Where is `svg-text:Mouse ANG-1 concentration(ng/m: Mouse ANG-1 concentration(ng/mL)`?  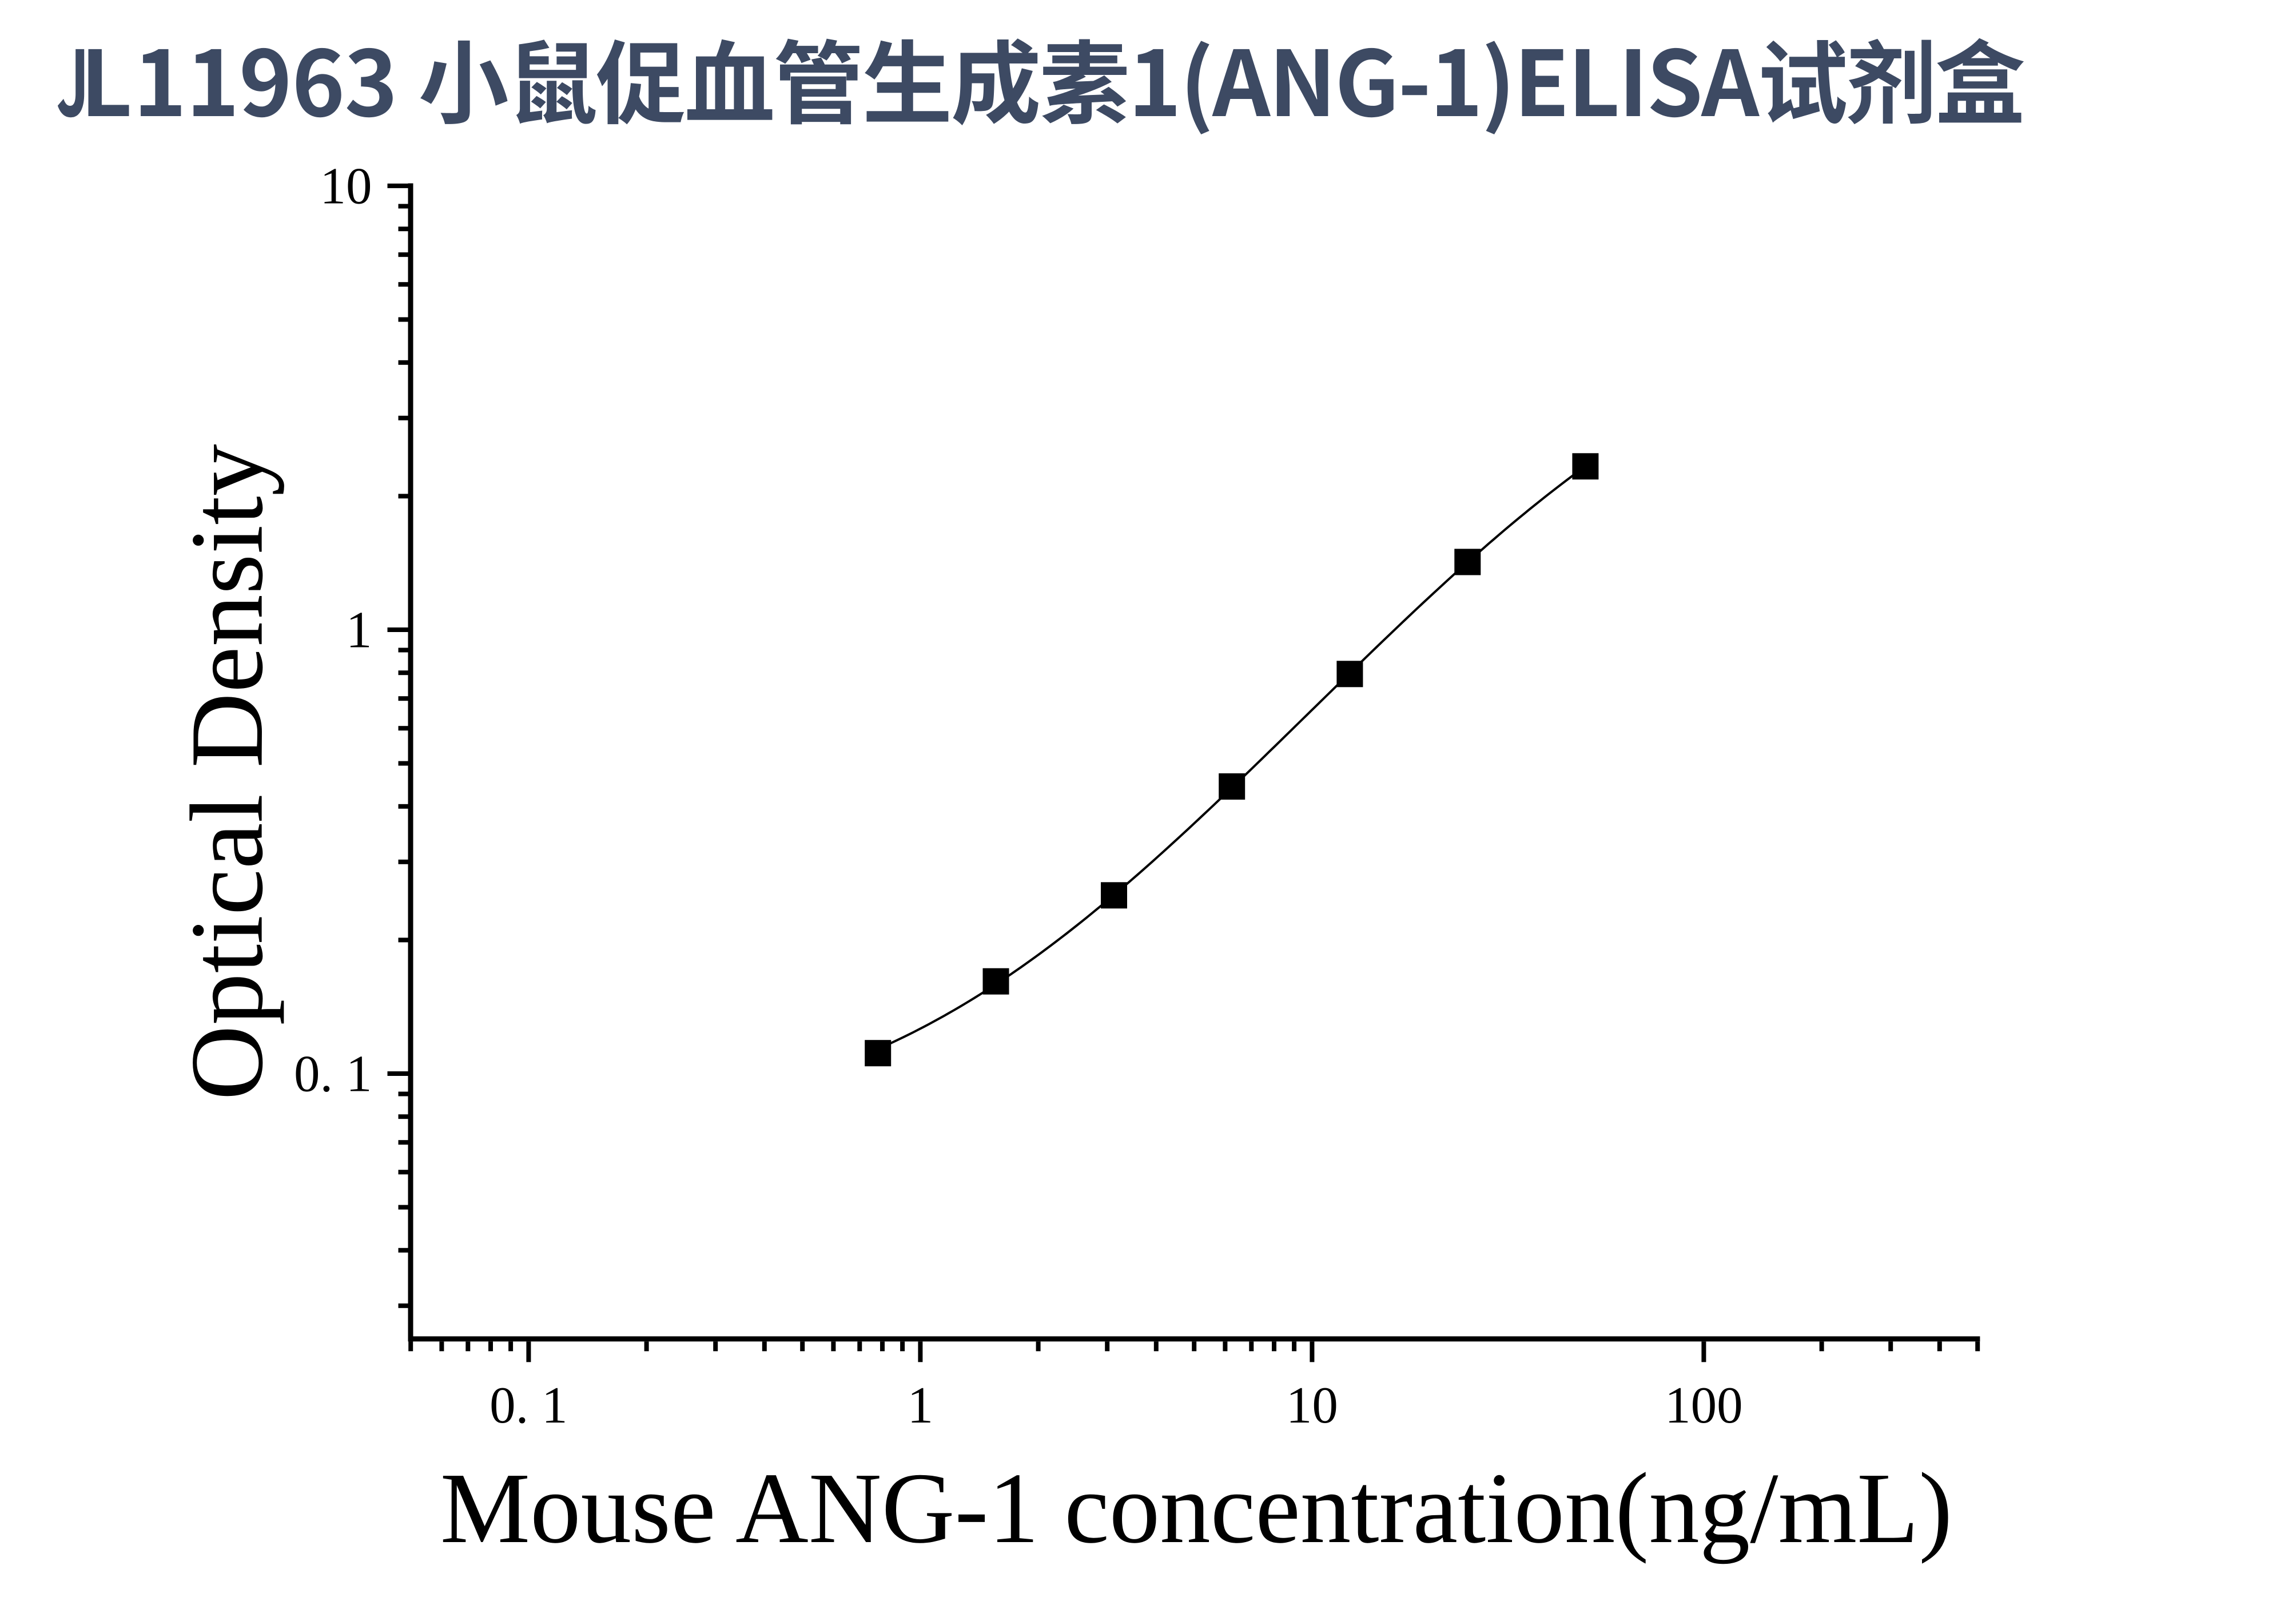
svg-text:Mouse ANG-1 concentration(ng/m: Mouse ANG-1 concentration(ng/mL) is located at coordinates (1196, 1508).